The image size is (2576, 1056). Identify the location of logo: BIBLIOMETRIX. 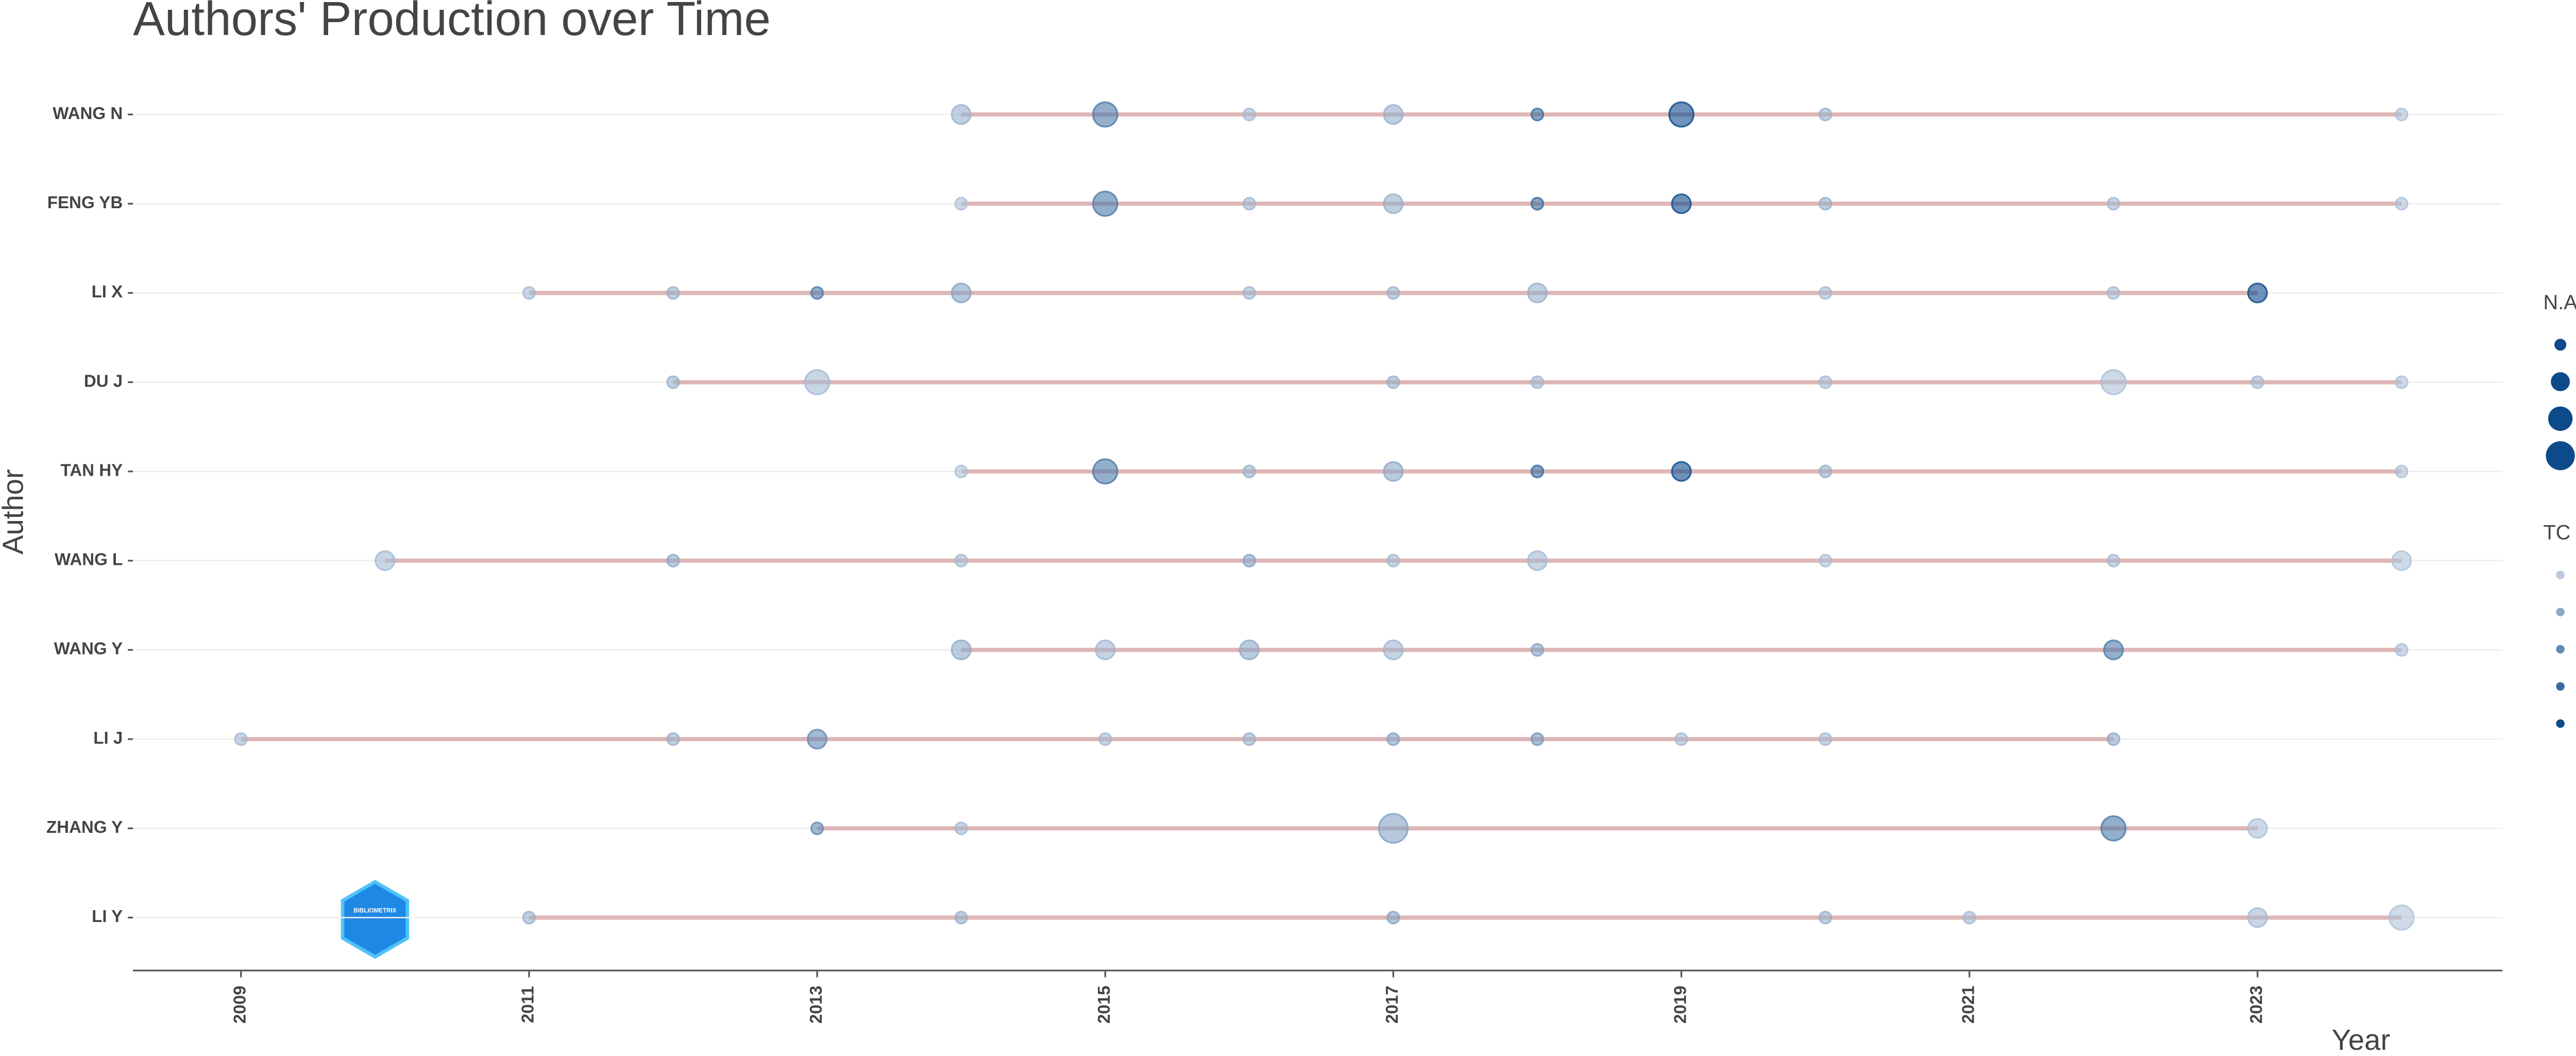
(376, 920).